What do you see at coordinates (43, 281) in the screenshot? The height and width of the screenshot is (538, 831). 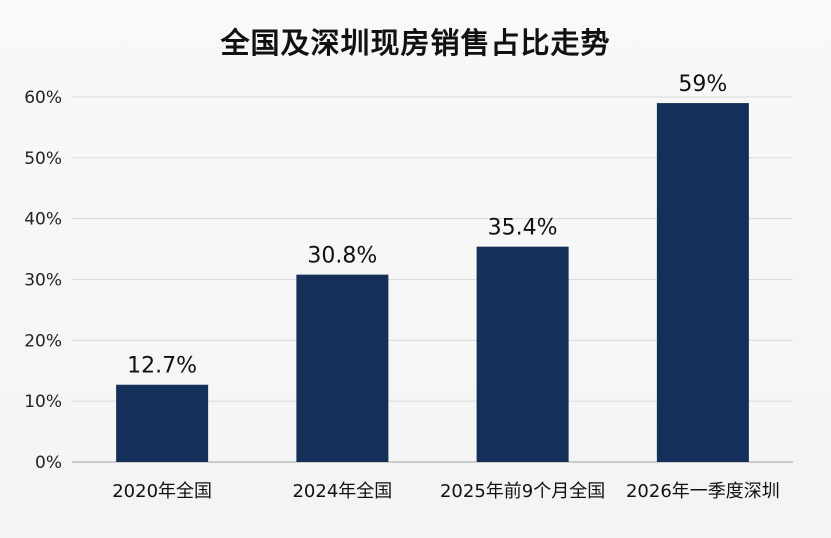 I see `y-tick-label: 30%` at bounding box center [43, 281].